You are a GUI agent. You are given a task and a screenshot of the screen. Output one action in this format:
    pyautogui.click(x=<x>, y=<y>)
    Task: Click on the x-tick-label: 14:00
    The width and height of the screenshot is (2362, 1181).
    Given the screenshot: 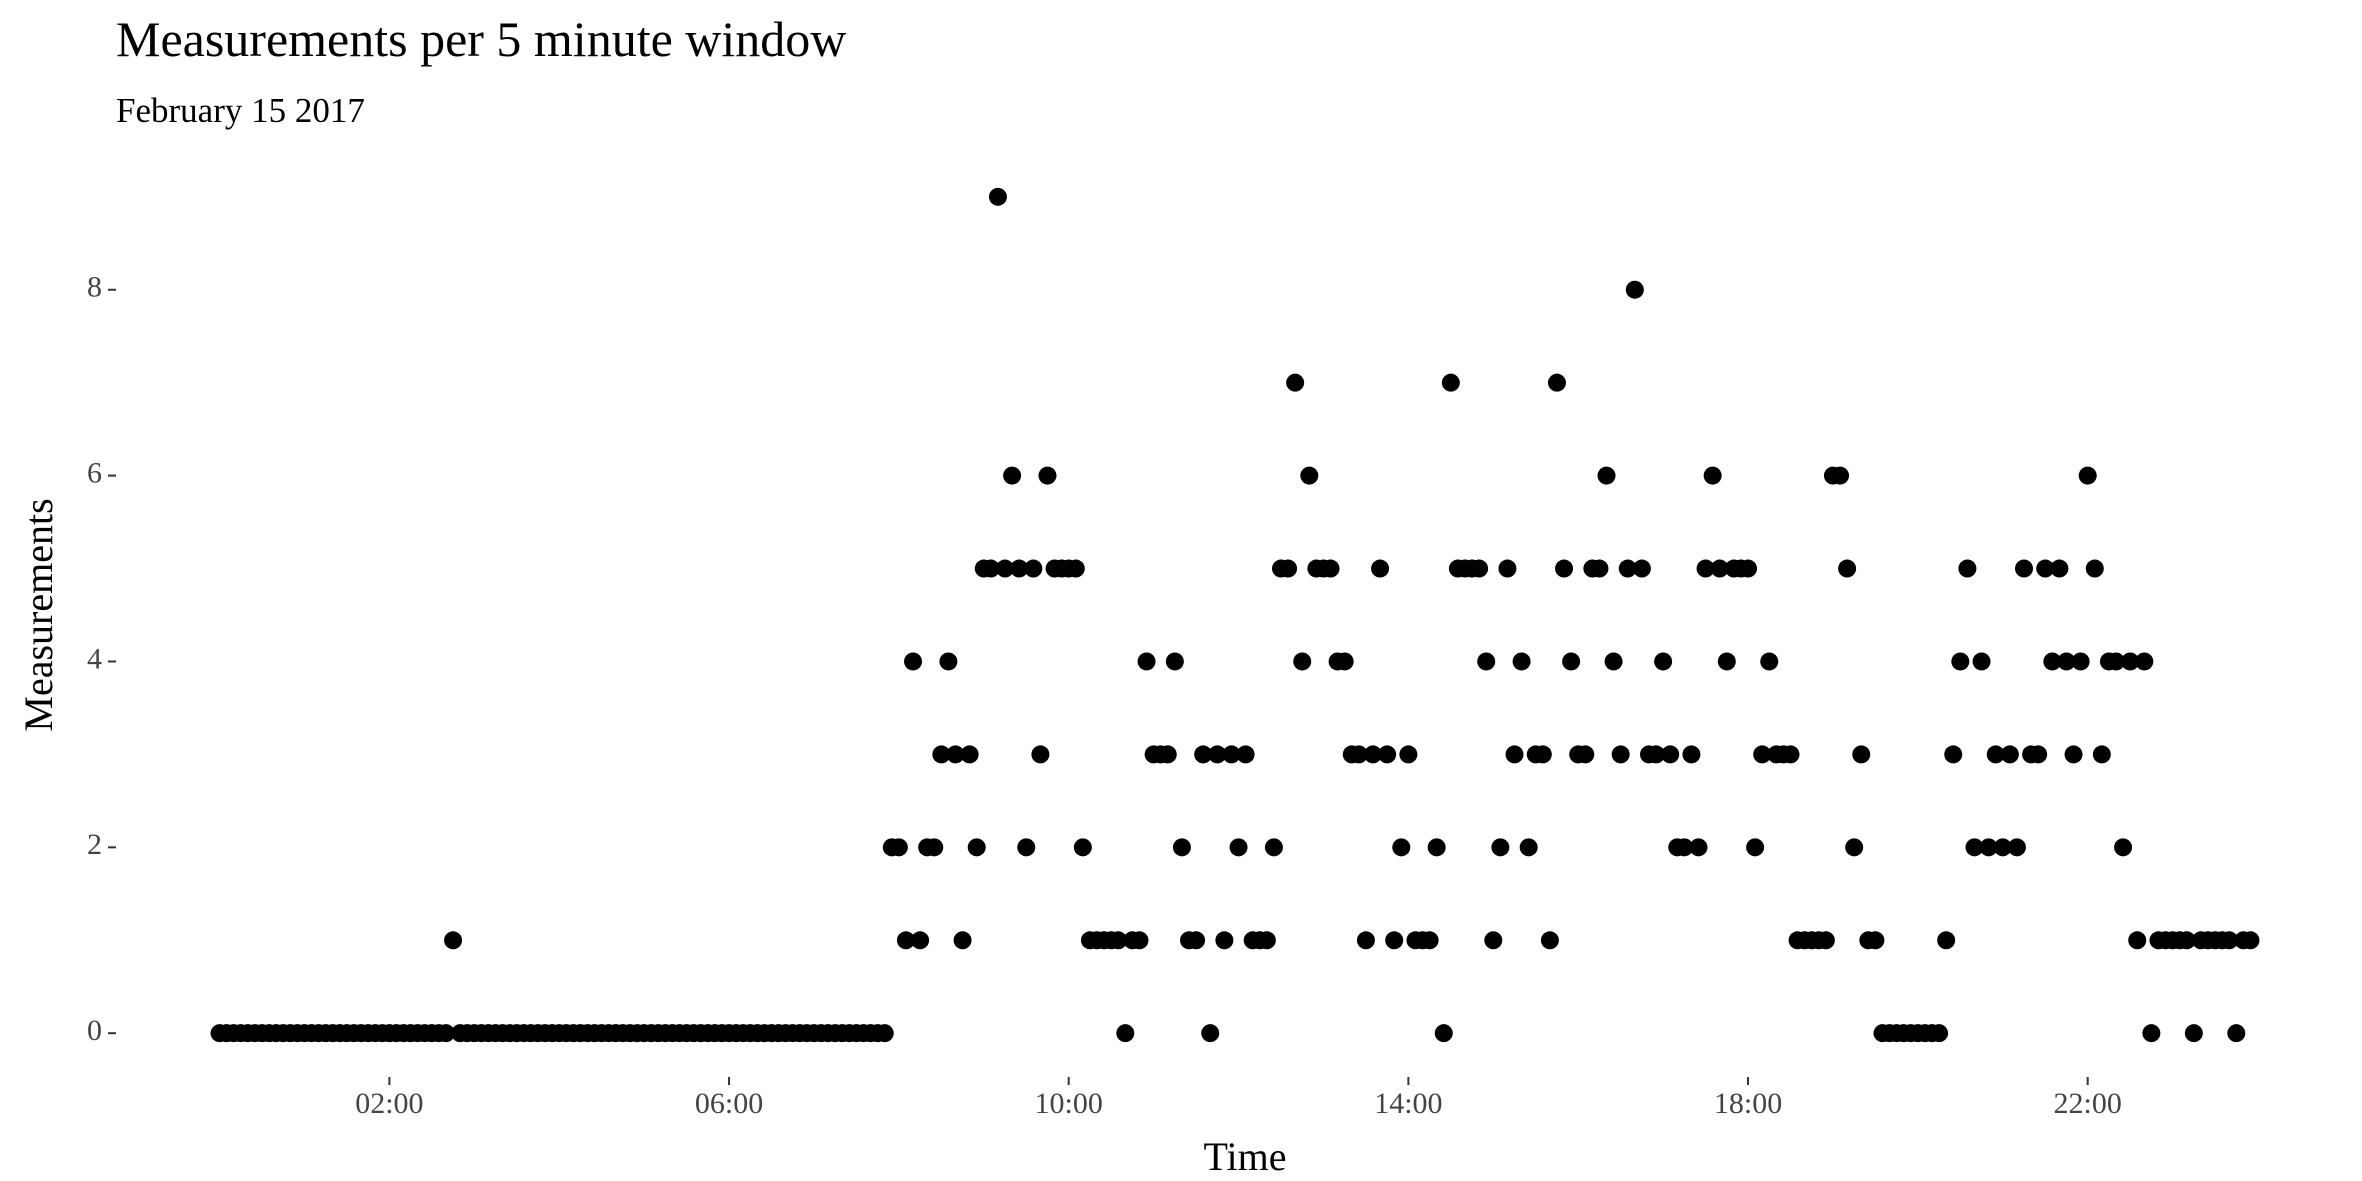 What is the action you would take?
    pyautogui.click(x=1408, y=1103)
    